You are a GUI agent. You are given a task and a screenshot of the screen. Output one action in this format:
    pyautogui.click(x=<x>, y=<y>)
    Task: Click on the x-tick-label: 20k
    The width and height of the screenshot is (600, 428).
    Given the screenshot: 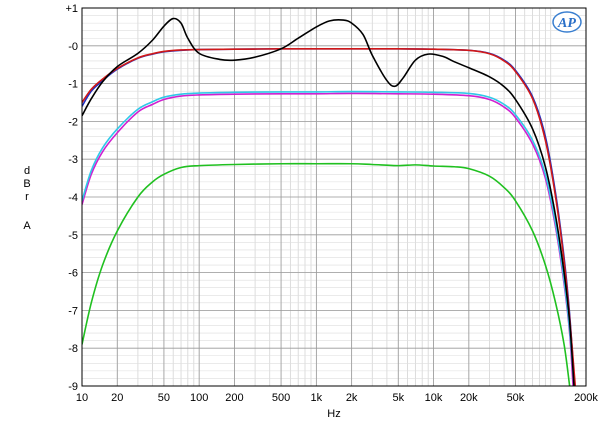 What is the action you would take?
    pyautogui.click(x=469, y=398)
    